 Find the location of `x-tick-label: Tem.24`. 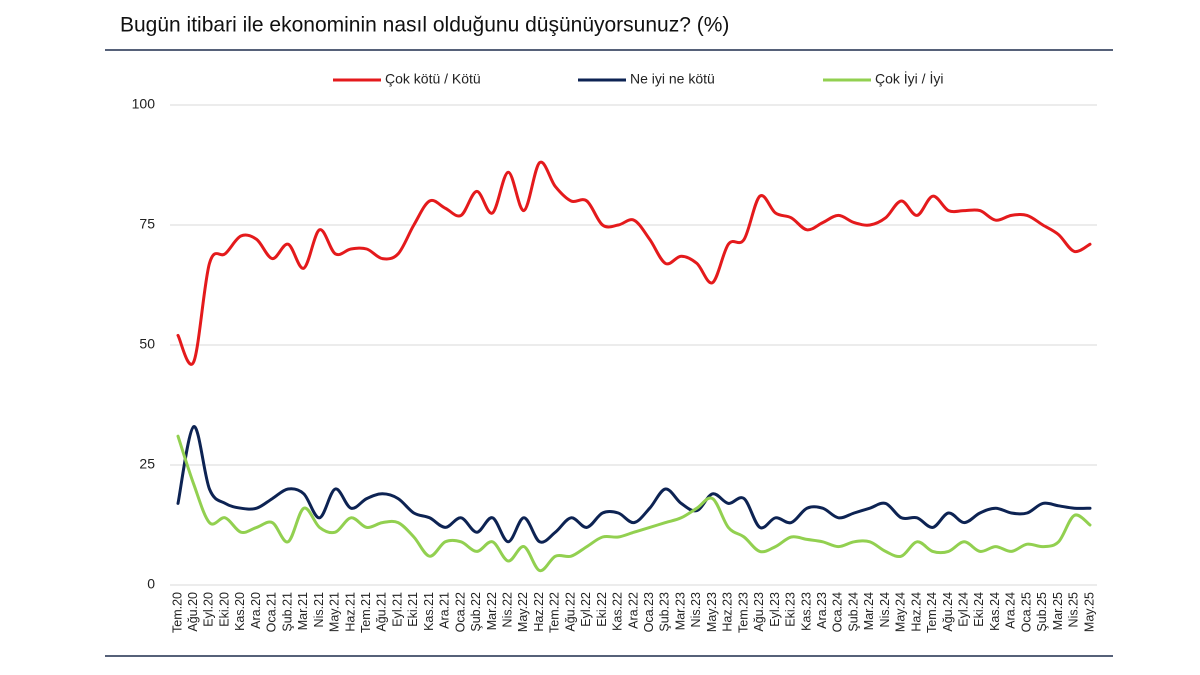

x-tick-label: Tem.24 is located at coordinates (932, 612).